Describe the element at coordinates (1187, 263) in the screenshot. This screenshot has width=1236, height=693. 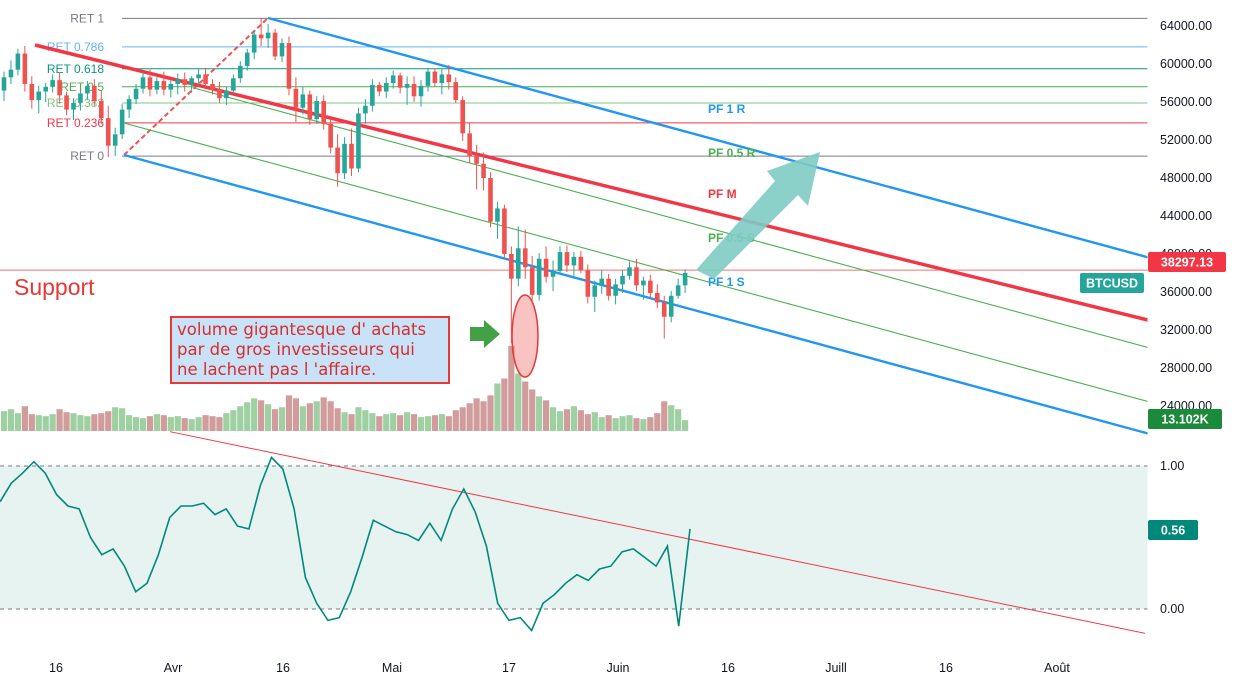
I see `last-price-tag: 38297.13` at that location.